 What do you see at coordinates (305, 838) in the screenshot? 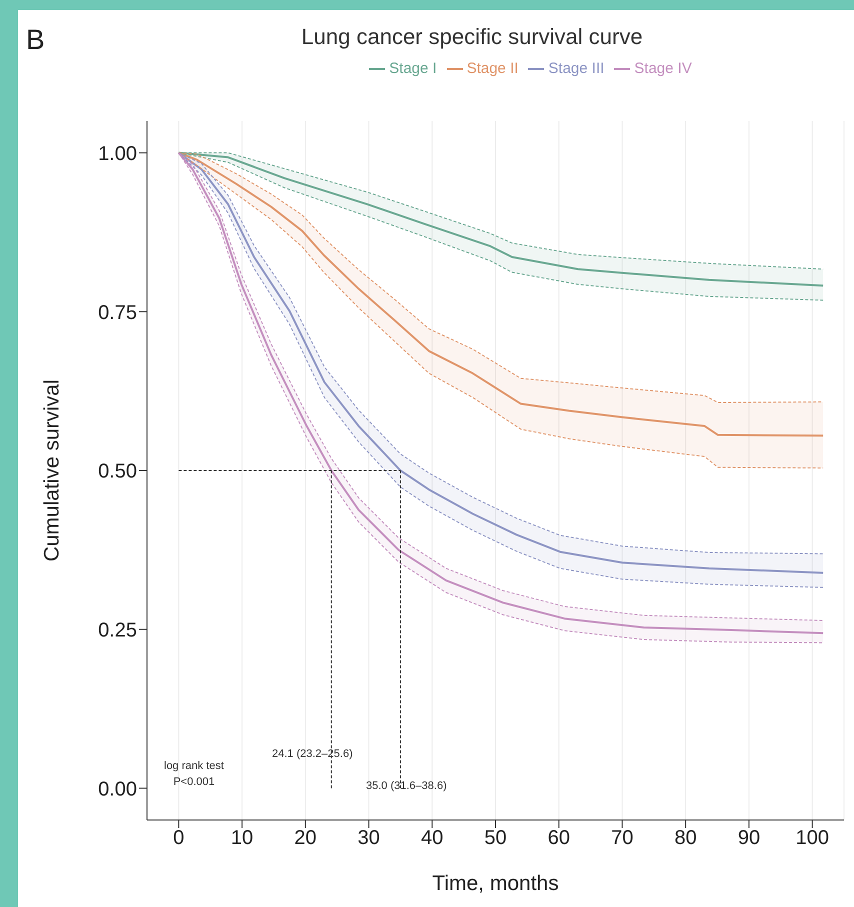
I see `x-tick-label: 20` at bounding box center [305, 838].